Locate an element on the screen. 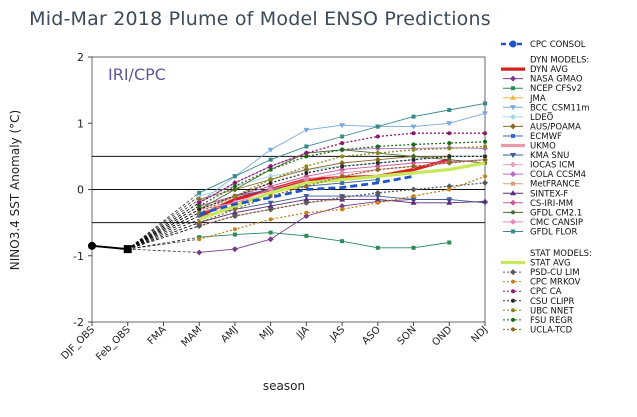 Image resolution: width=637 pixels, height=417 pixels. series-gfdl-flor is located at coordinates (342, 148).